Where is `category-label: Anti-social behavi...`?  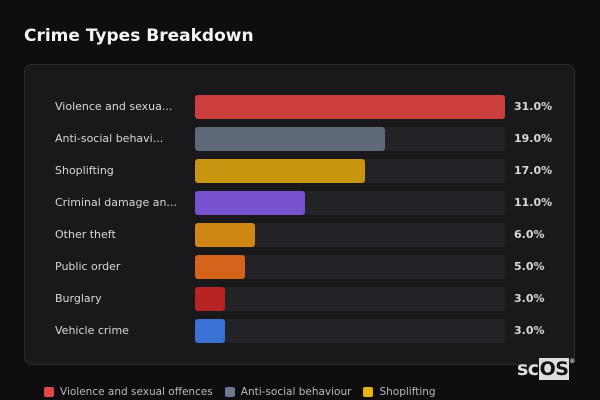
category-label: Anti-social behavi... is located at coordinates (109, 138).